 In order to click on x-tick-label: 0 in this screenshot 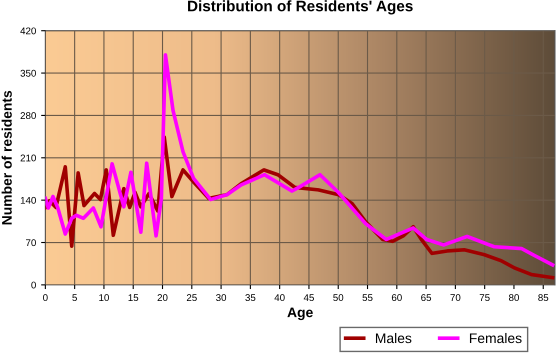, I will do `click(45, 298)`.